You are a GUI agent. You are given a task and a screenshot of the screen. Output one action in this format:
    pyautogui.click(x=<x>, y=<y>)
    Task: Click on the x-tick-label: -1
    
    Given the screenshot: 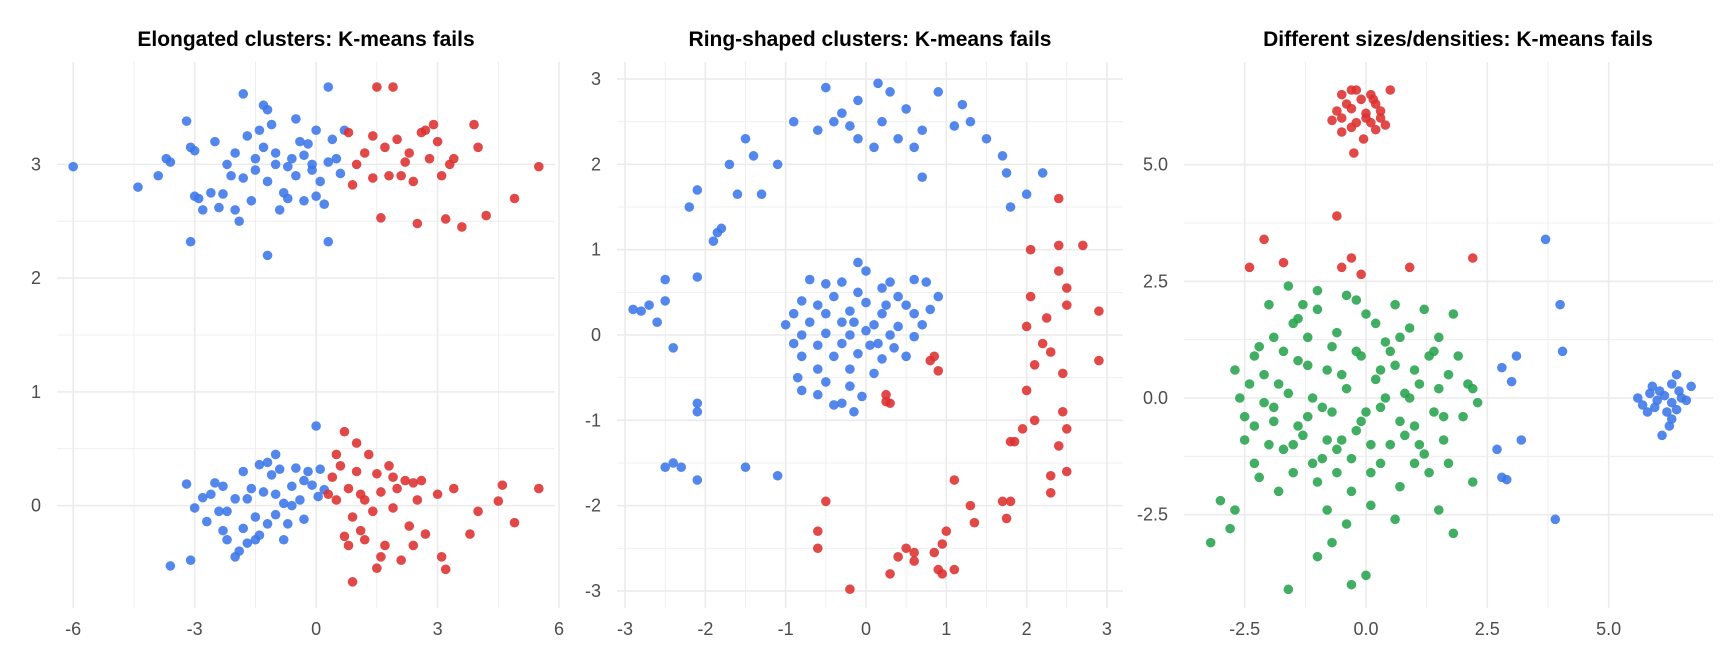 What is the action you would take?
    pyautogui.click(x=786, y=629)
    